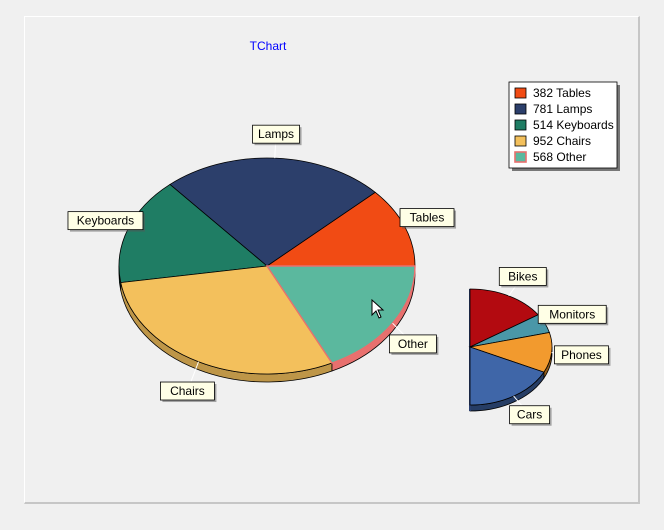 The height and width of the screenshot is (530, 664). I want to click on label-text-monitors: Monitors, so click(572, 314).